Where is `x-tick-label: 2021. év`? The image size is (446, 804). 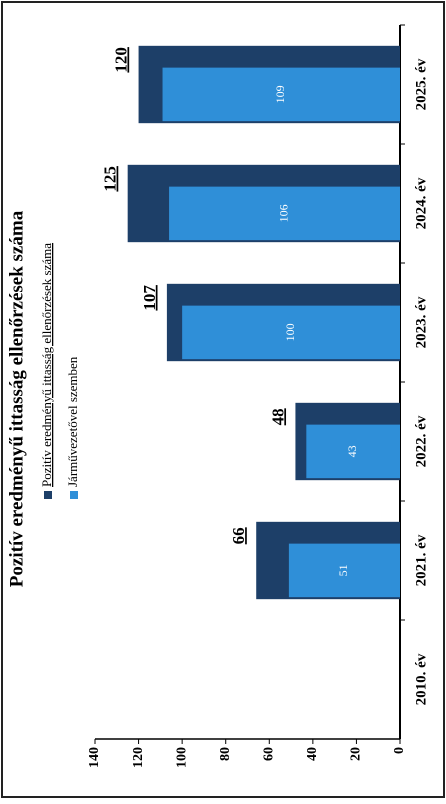 x-tick-label: 2021. év is located at coordinates (421, 560).